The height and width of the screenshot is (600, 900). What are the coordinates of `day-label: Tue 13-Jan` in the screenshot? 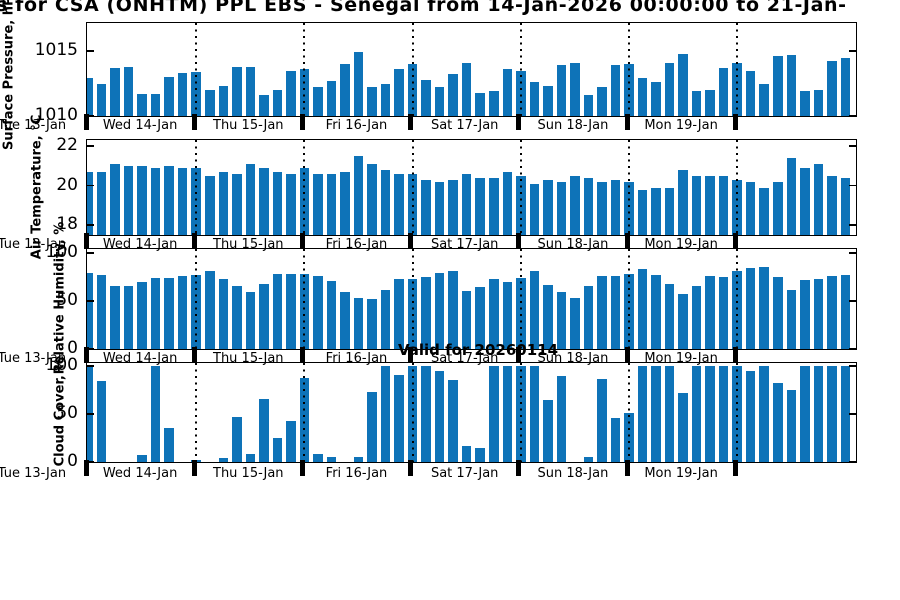 It's located at (33, 125).